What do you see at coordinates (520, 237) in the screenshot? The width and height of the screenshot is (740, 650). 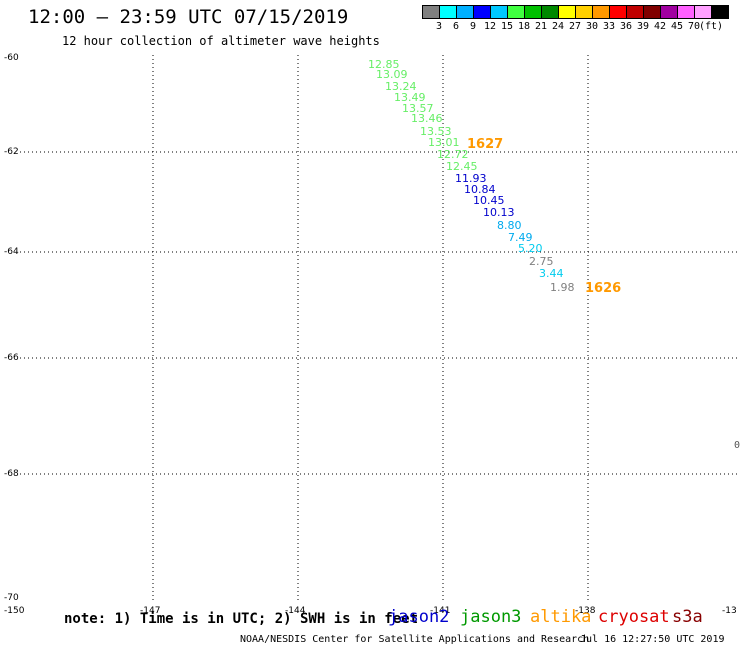 I see `wave-height-value: 7.49` at bounding box center [520, 237].